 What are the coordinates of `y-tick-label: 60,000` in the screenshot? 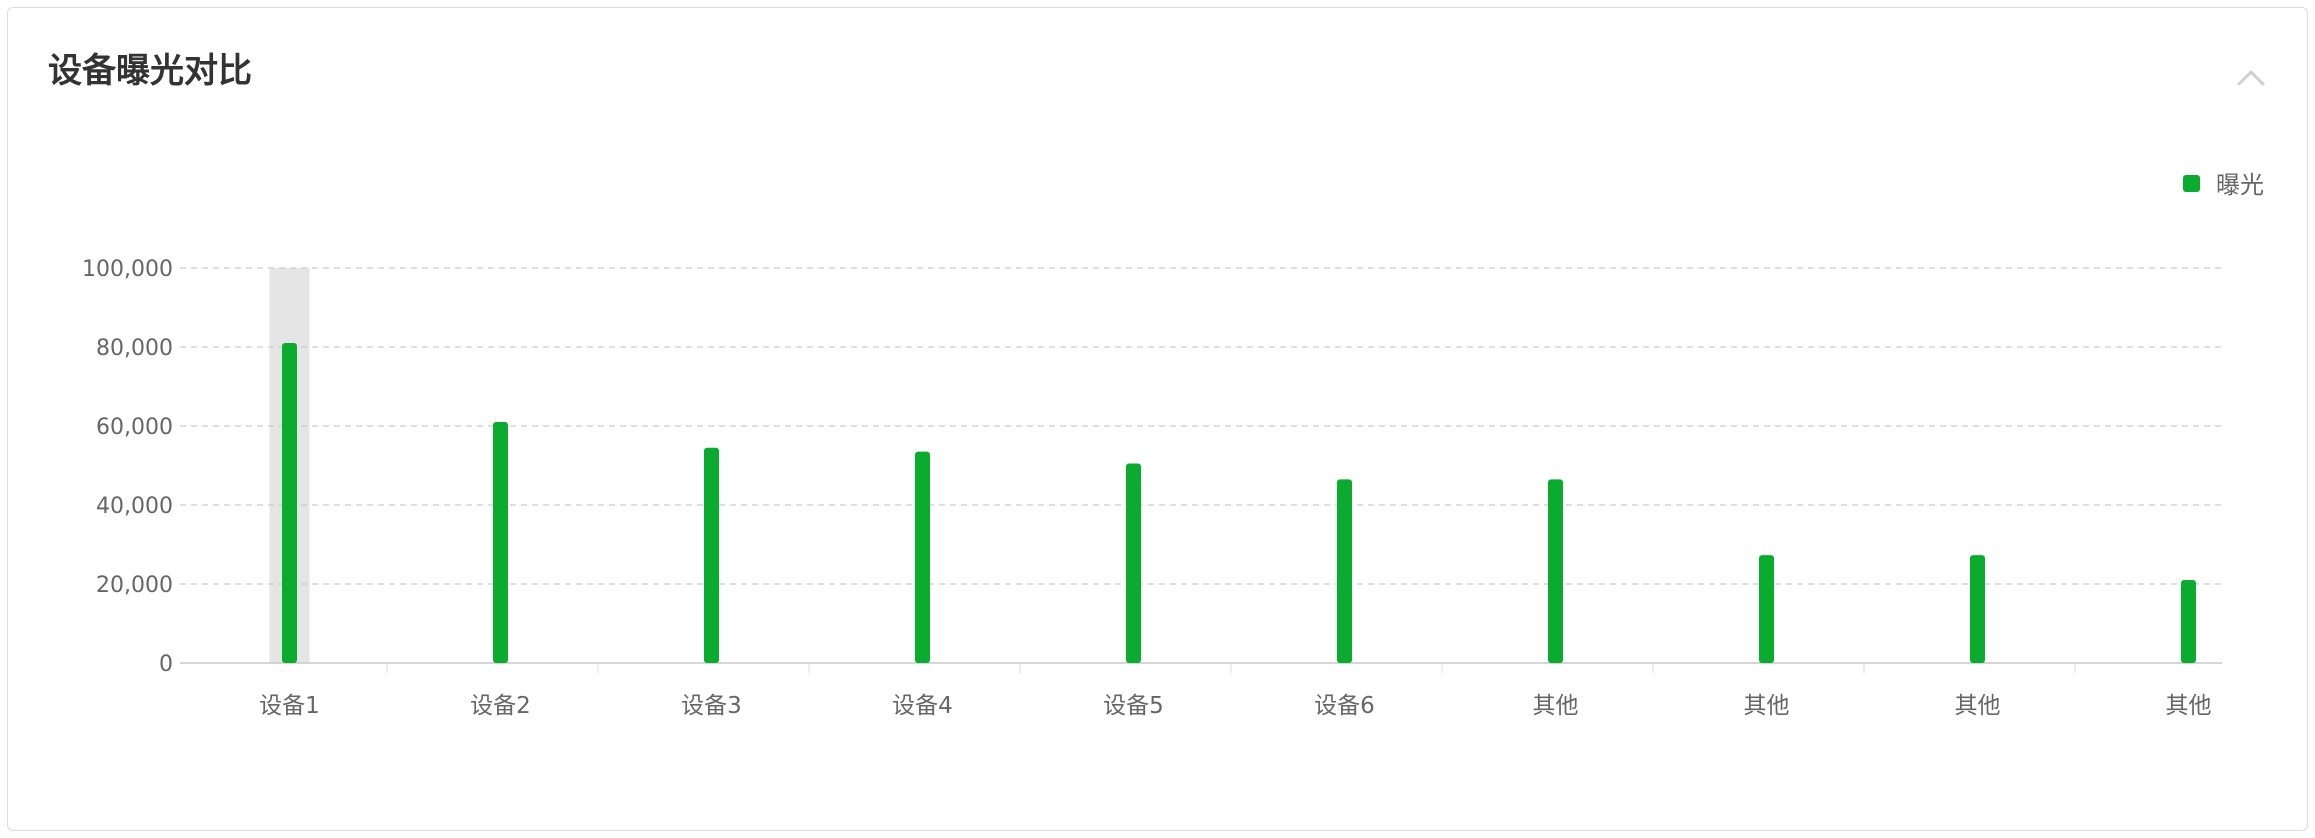 It's located at (134, 427).